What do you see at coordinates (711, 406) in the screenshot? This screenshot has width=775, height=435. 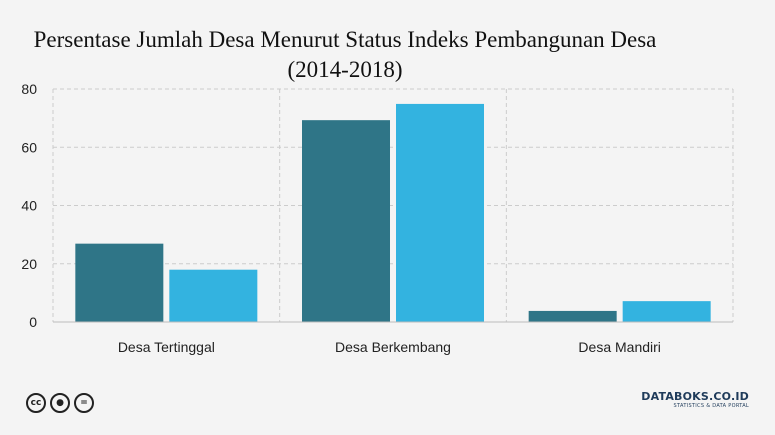 I see `brand-tagline: STATISTICS & DATA PORTAL` at bounding box center [711, 406].